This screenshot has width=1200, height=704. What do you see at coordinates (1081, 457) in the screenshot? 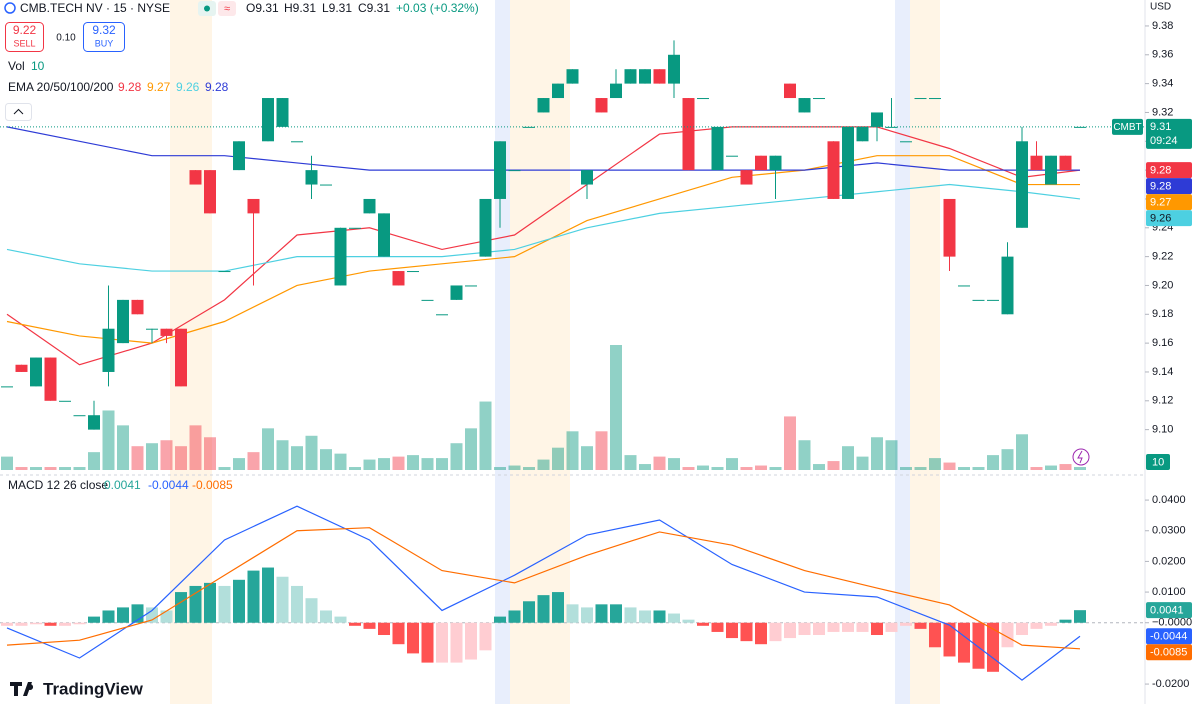
I see `lightning-icon` at bounding box center [1081, 457].